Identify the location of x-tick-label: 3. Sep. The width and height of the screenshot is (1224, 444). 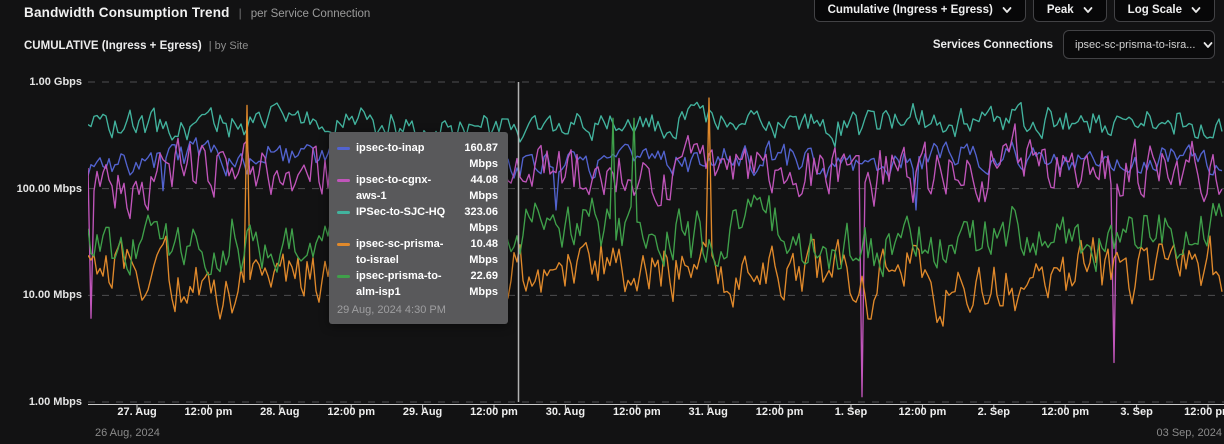
(1136, 412).